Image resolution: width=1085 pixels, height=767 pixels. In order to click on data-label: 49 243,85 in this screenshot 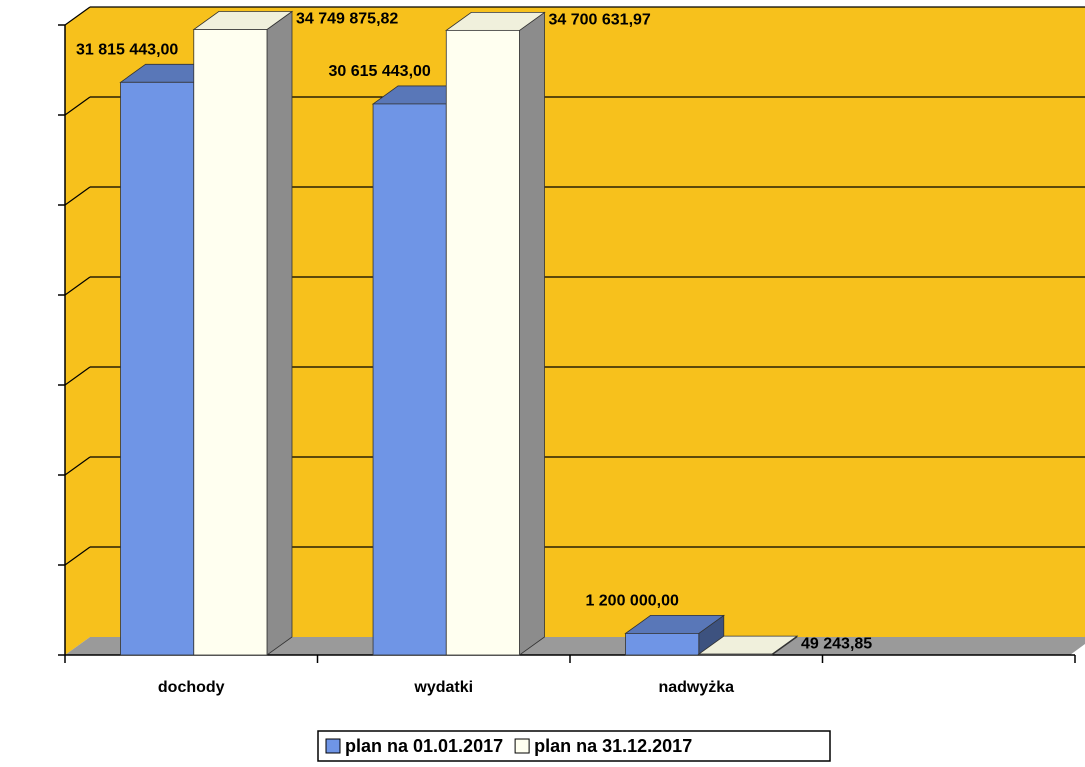, I will do `click(836, 643)`.